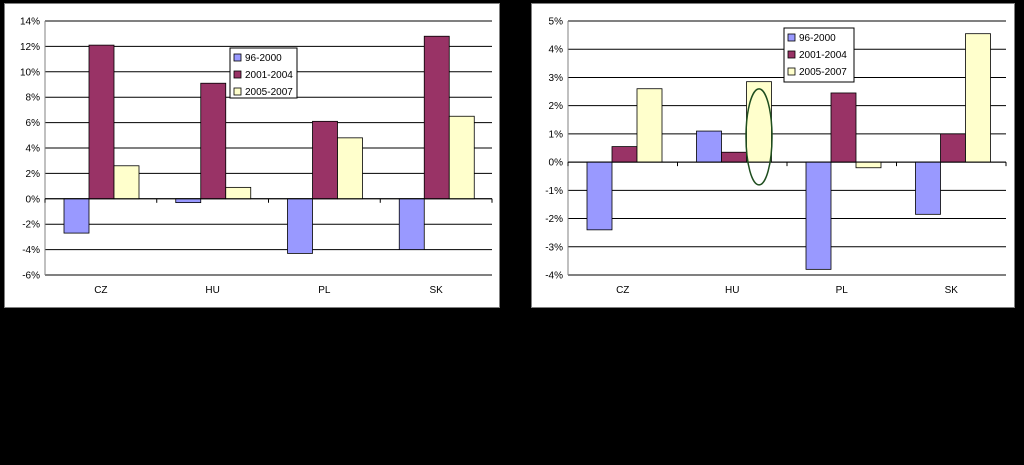  Describe the element at coordinates (30, 72) in the screenshot. I see `y-tick-label: 10%` at that location.